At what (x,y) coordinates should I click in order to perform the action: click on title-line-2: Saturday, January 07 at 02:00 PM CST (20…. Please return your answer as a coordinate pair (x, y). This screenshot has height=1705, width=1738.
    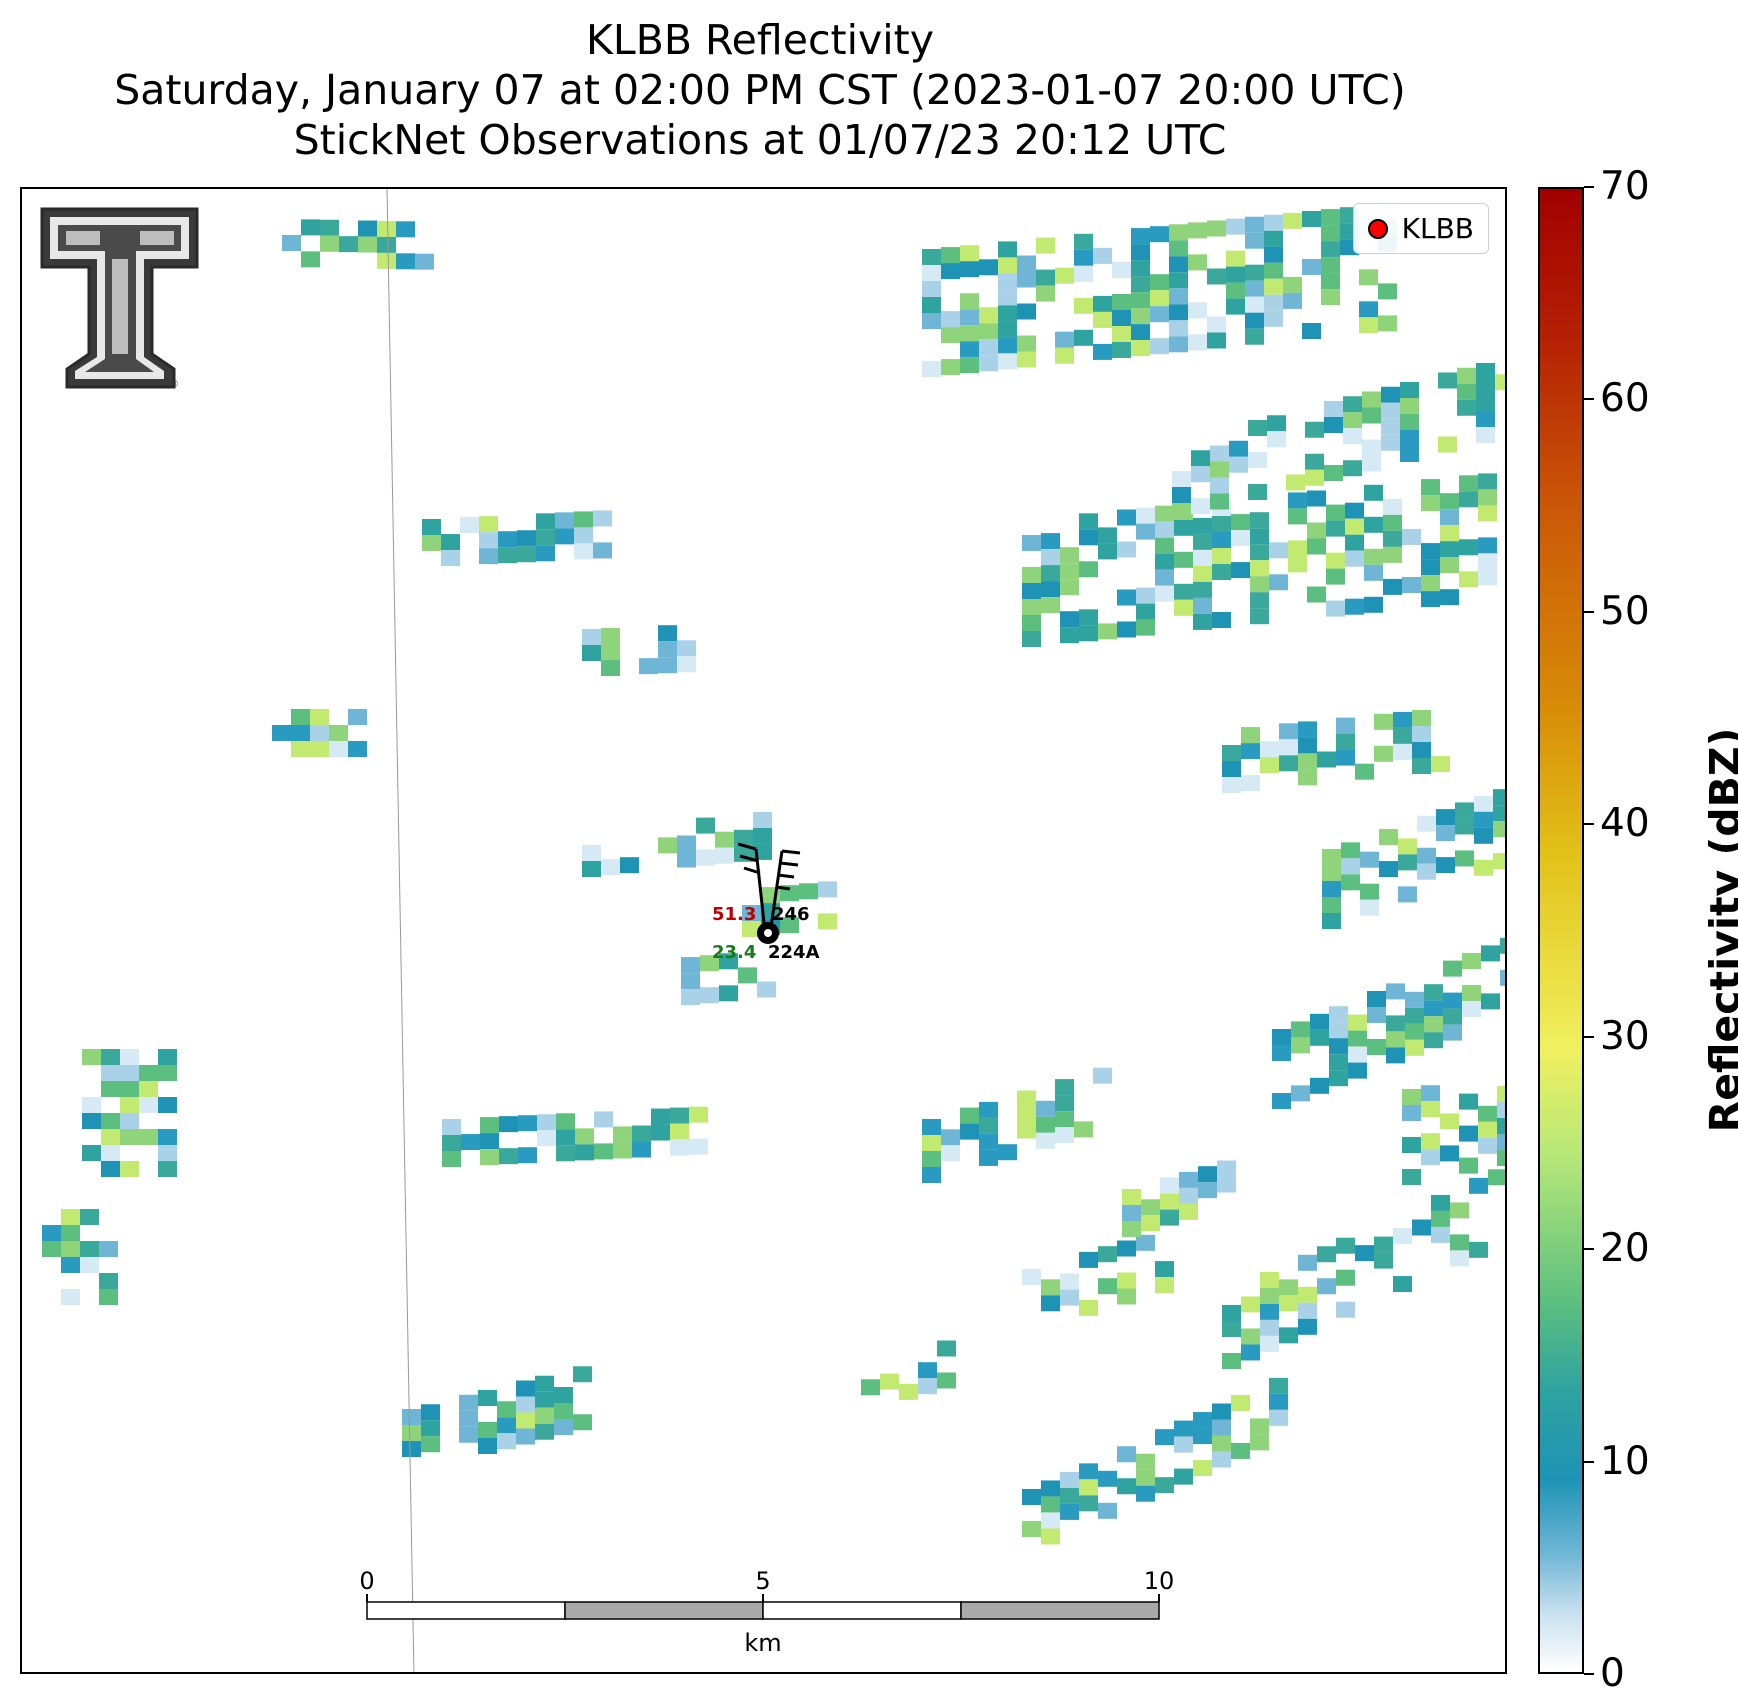
    Looking at the image, I should click on (760, 90).